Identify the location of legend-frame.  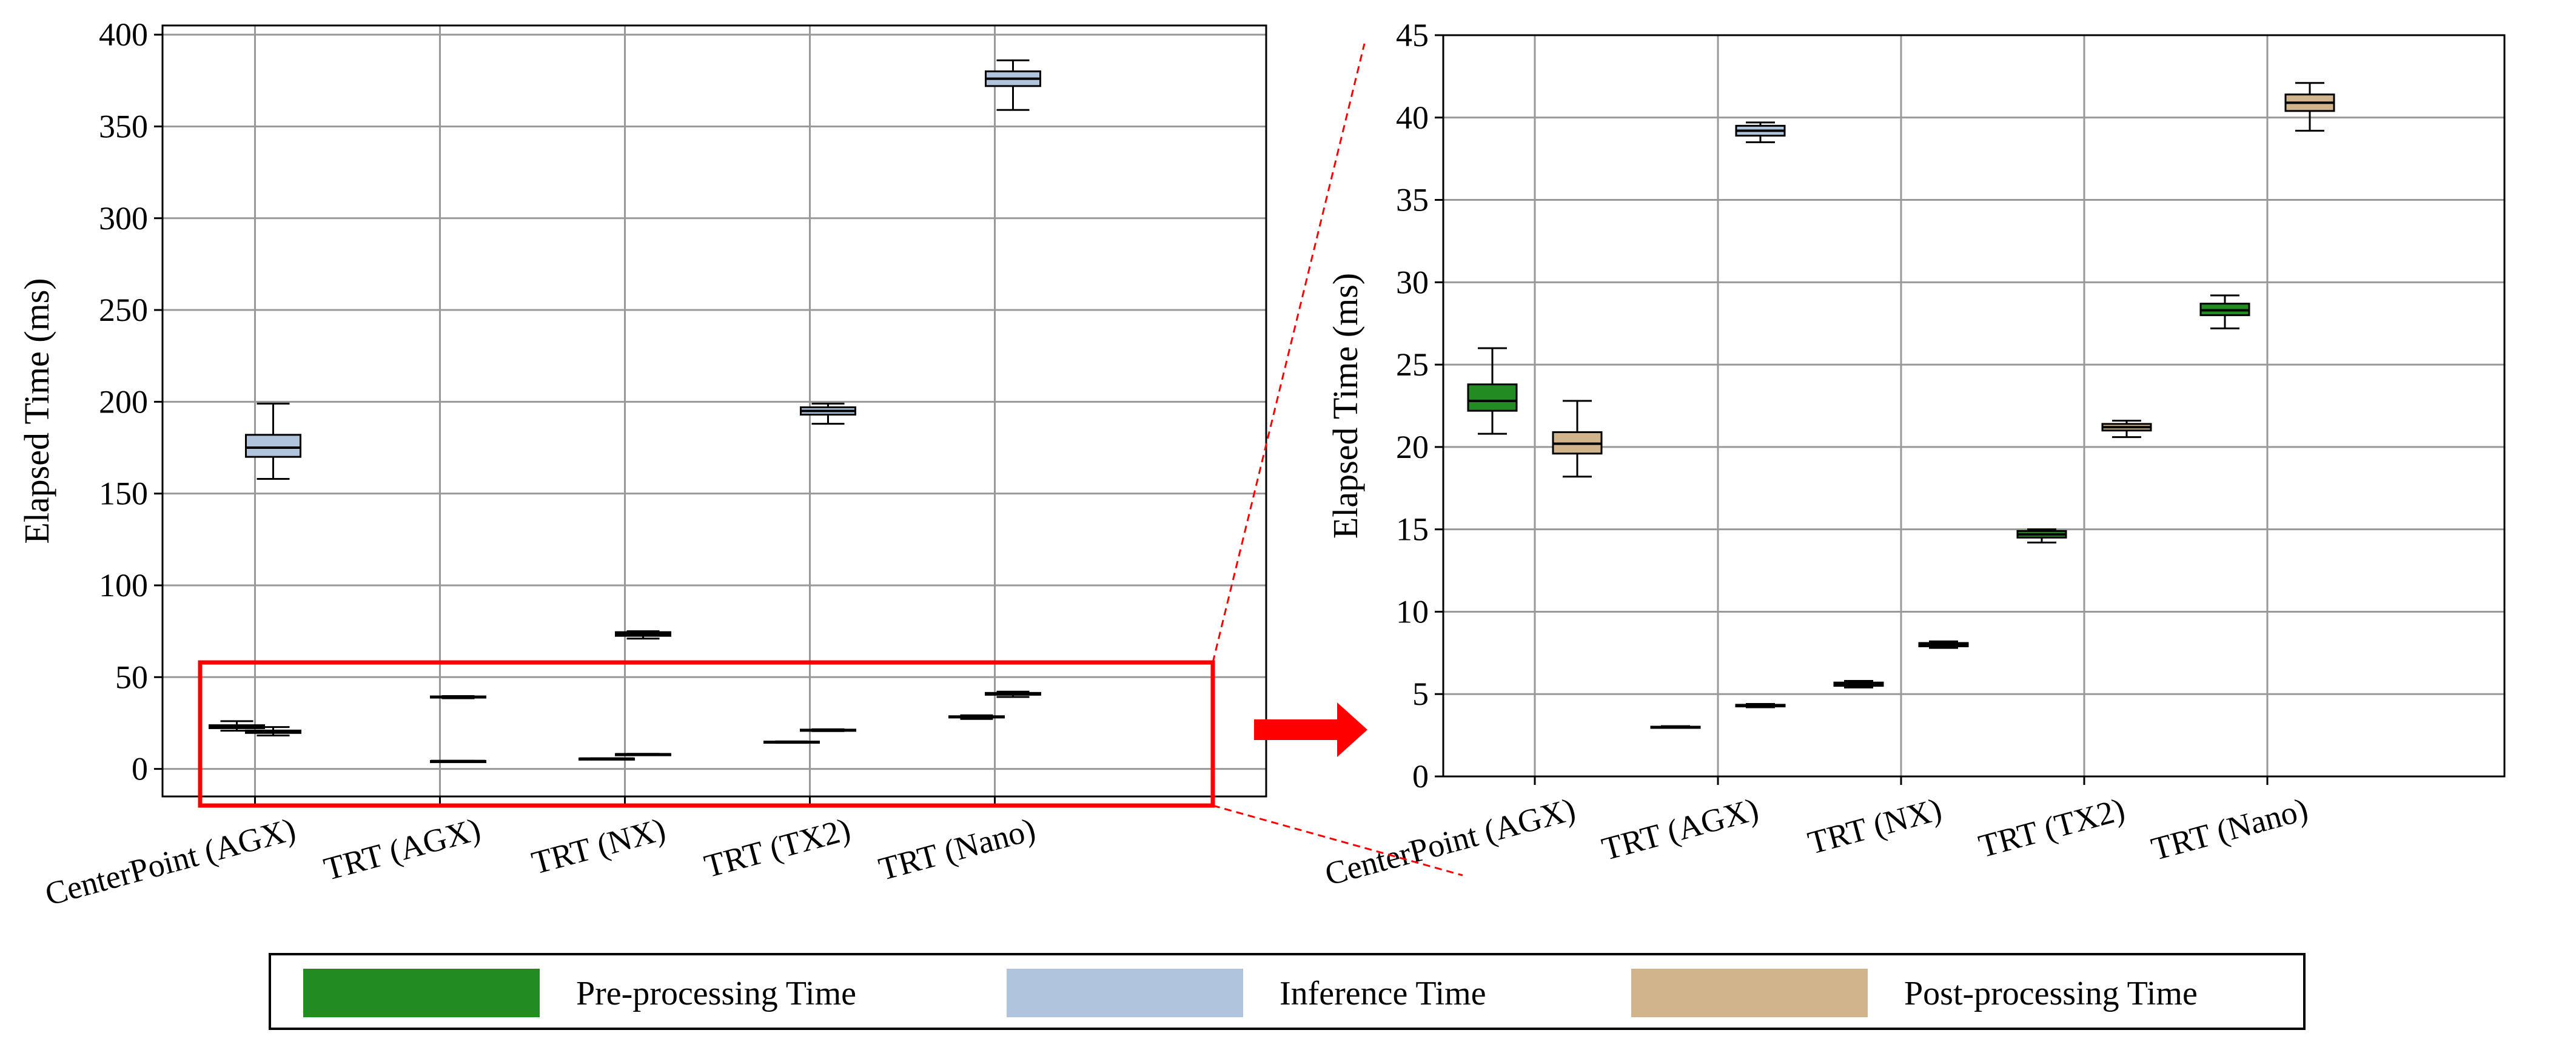
(1287, 991).